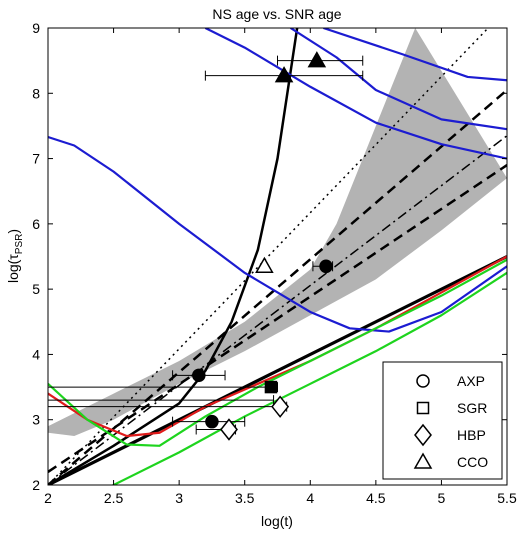 The image size is (520, 534). Describe the element at coordinates (36, 93) in the screenshot. I see `y-tick-label: 8` at that location.